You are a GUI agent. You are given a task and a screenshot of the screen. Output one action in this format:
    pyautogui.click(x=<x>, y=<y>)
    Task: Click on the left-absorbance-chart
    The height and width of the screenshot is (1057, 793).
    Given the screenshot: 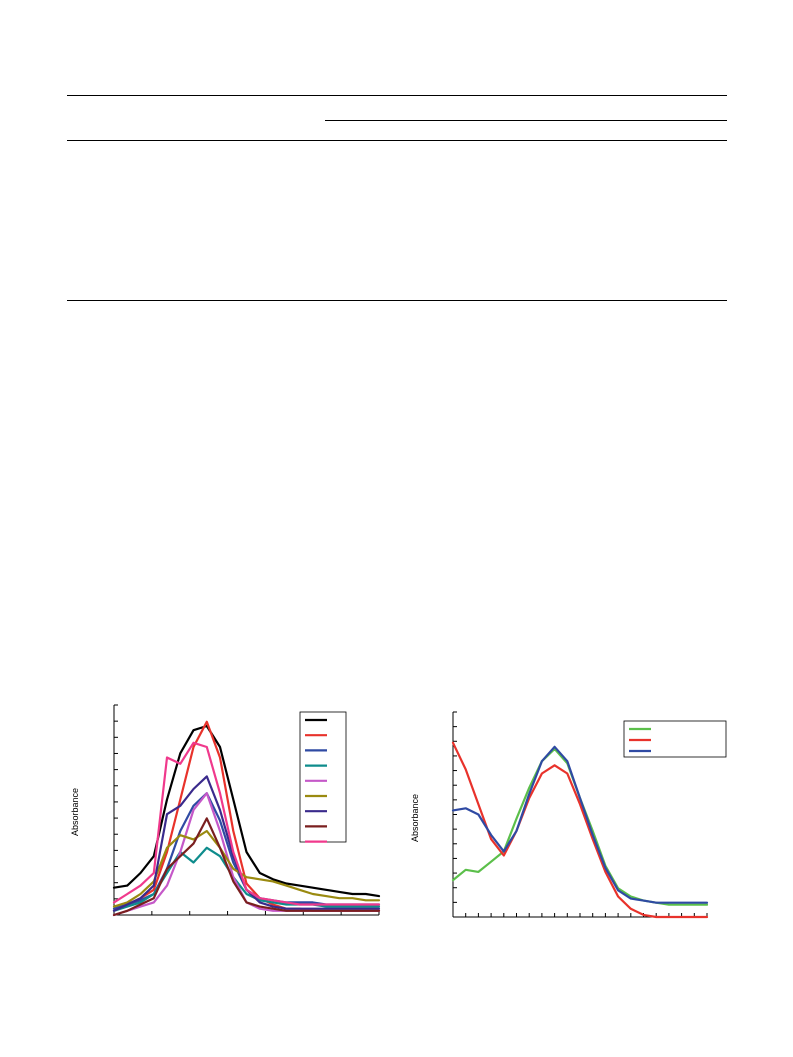 What is the action you would take?
    pyautogui.click(x=246, y=810)
    